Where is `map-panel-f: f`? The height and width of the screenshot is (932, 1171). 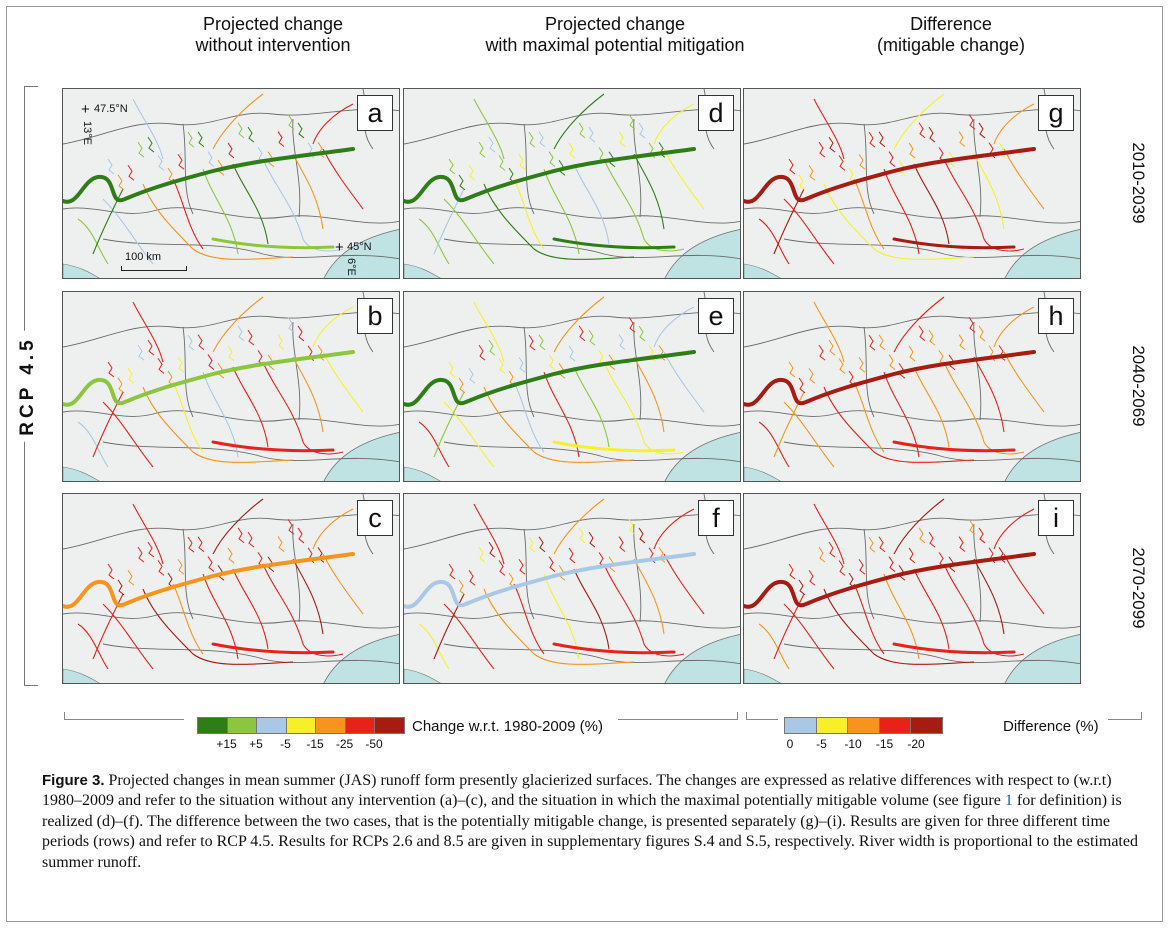 map-panel-f: f is located at coordinates (572, 588).